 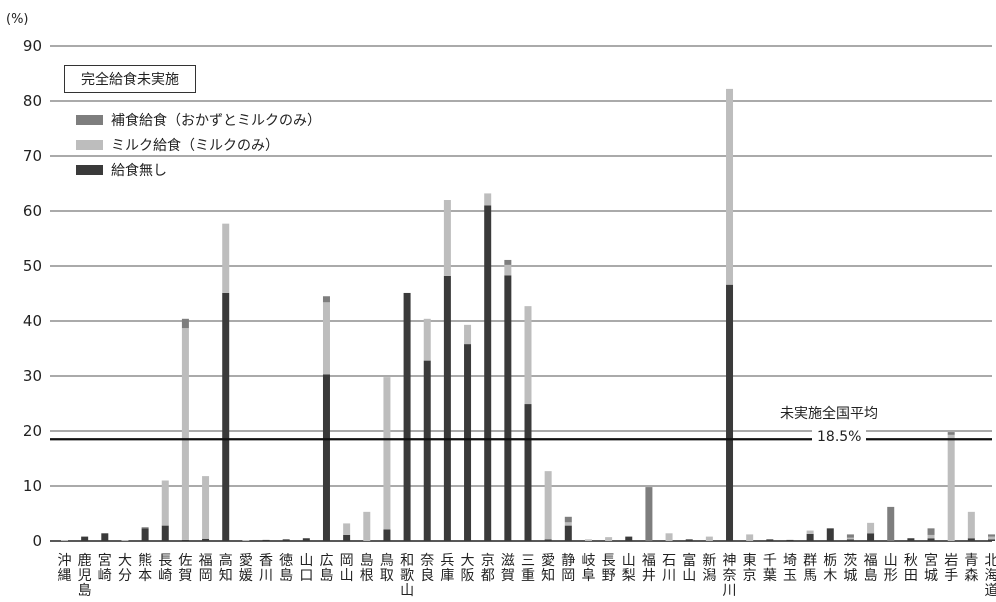 What do you see at coordinates (32, 46) in the screenshot?
I see `y-tick-label: 90` at bounding box center [32, 46].